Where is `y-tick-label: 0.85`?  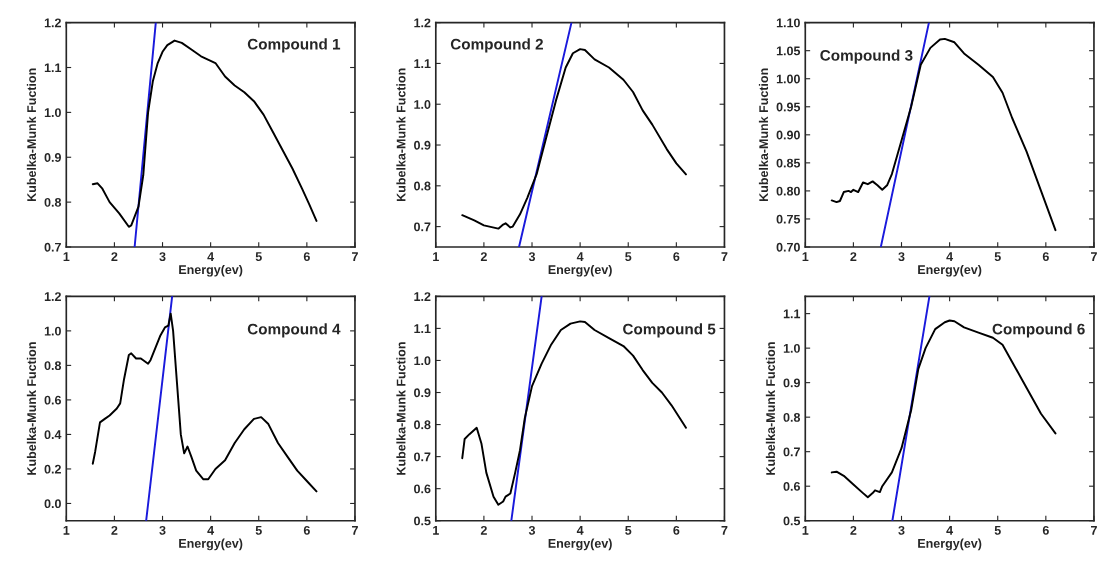
y-tick-label: 0.85 is located at coordinates (788, 163).